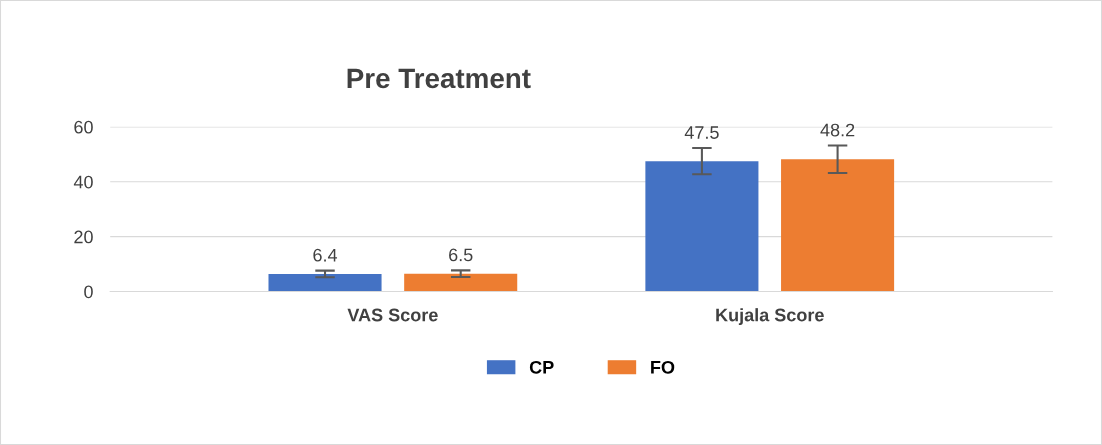 Image resolution: width=1102 pixels, height=445 pixels. I want to click on y-tick-label: 20, so click(83, 237).